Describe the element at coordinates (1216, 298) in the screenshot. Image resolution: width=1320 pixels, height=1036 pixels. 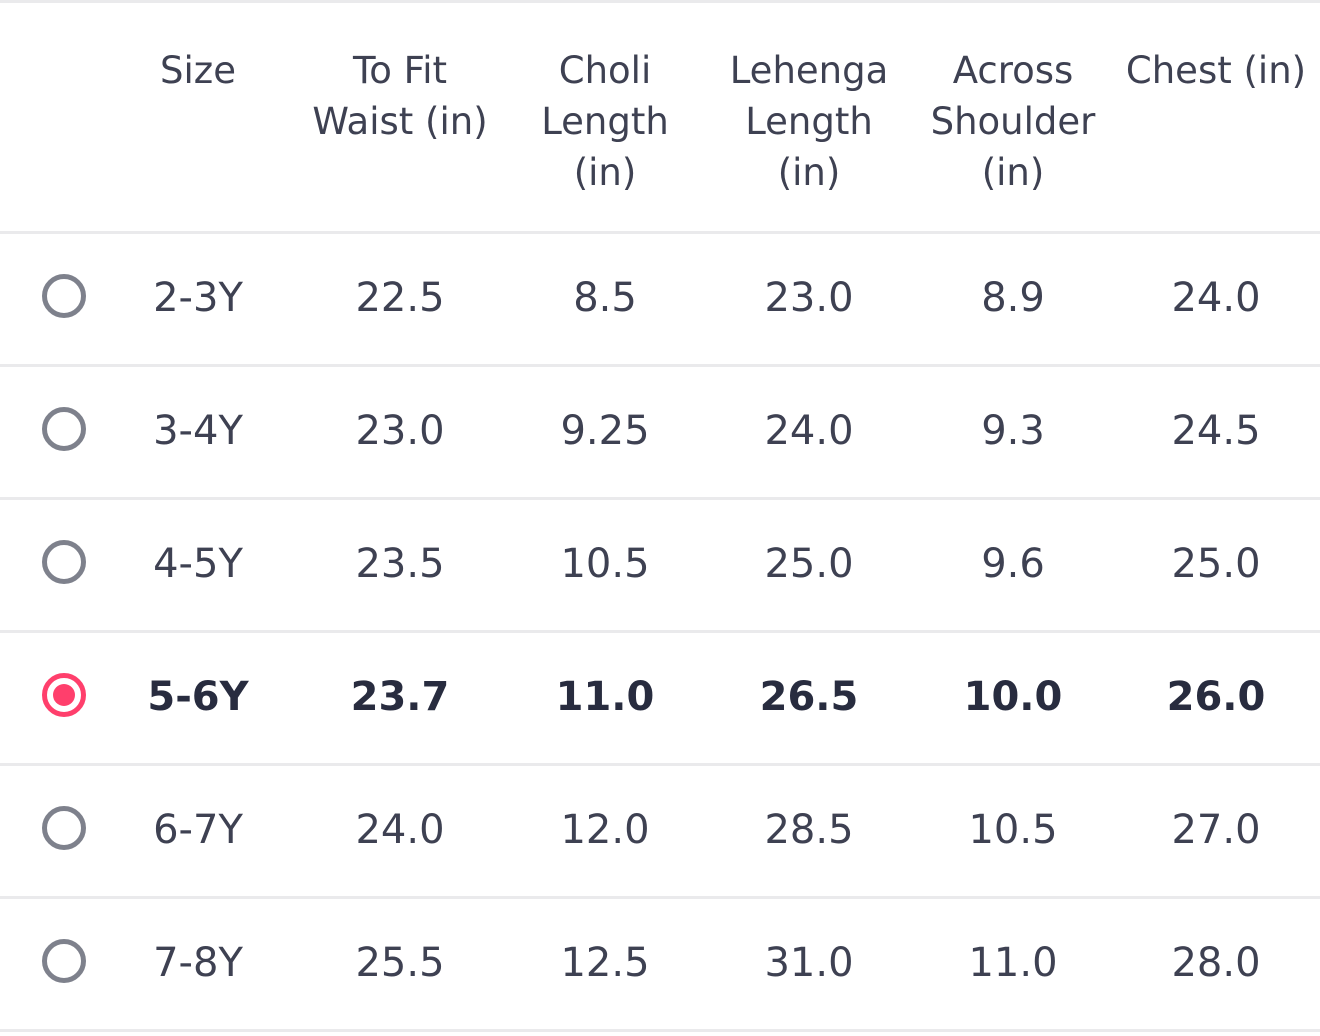
I see `chest-value: 24.0` at that location.